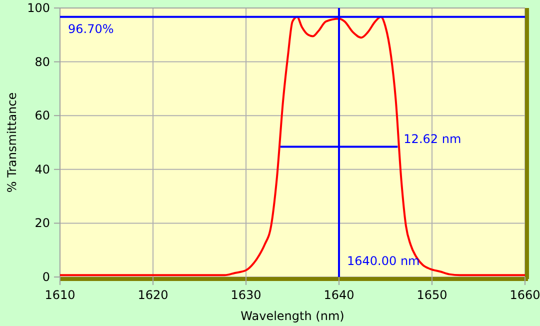 This screenshot has height=326, width=540. Describe the element at coordinates (153, 295) in the screenshot. I see `x-tick-label: 1620` at that location.